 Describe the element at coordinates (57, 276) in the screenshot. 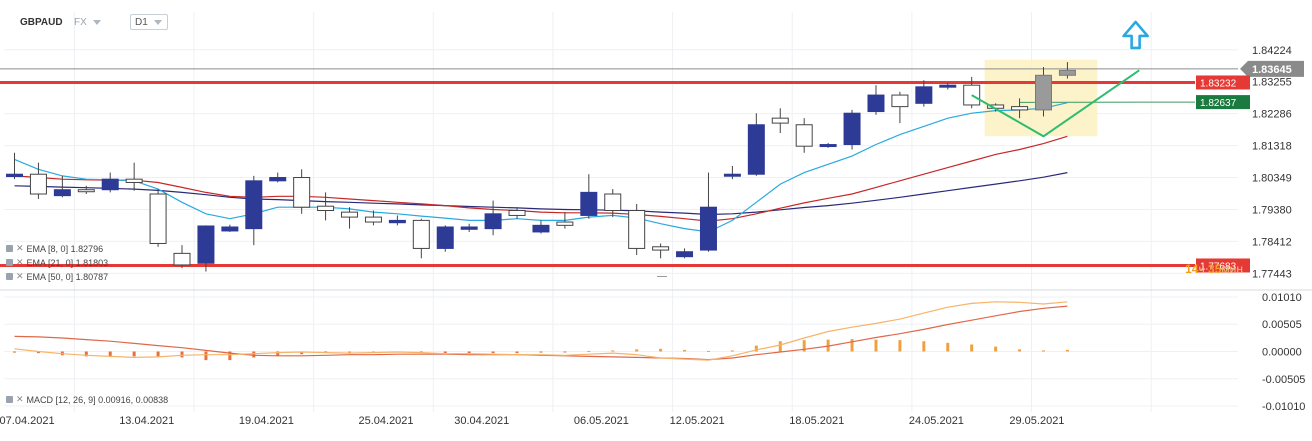

I see `legend-ema50: ✕EMA [50, 0] 1.80787` at that location.